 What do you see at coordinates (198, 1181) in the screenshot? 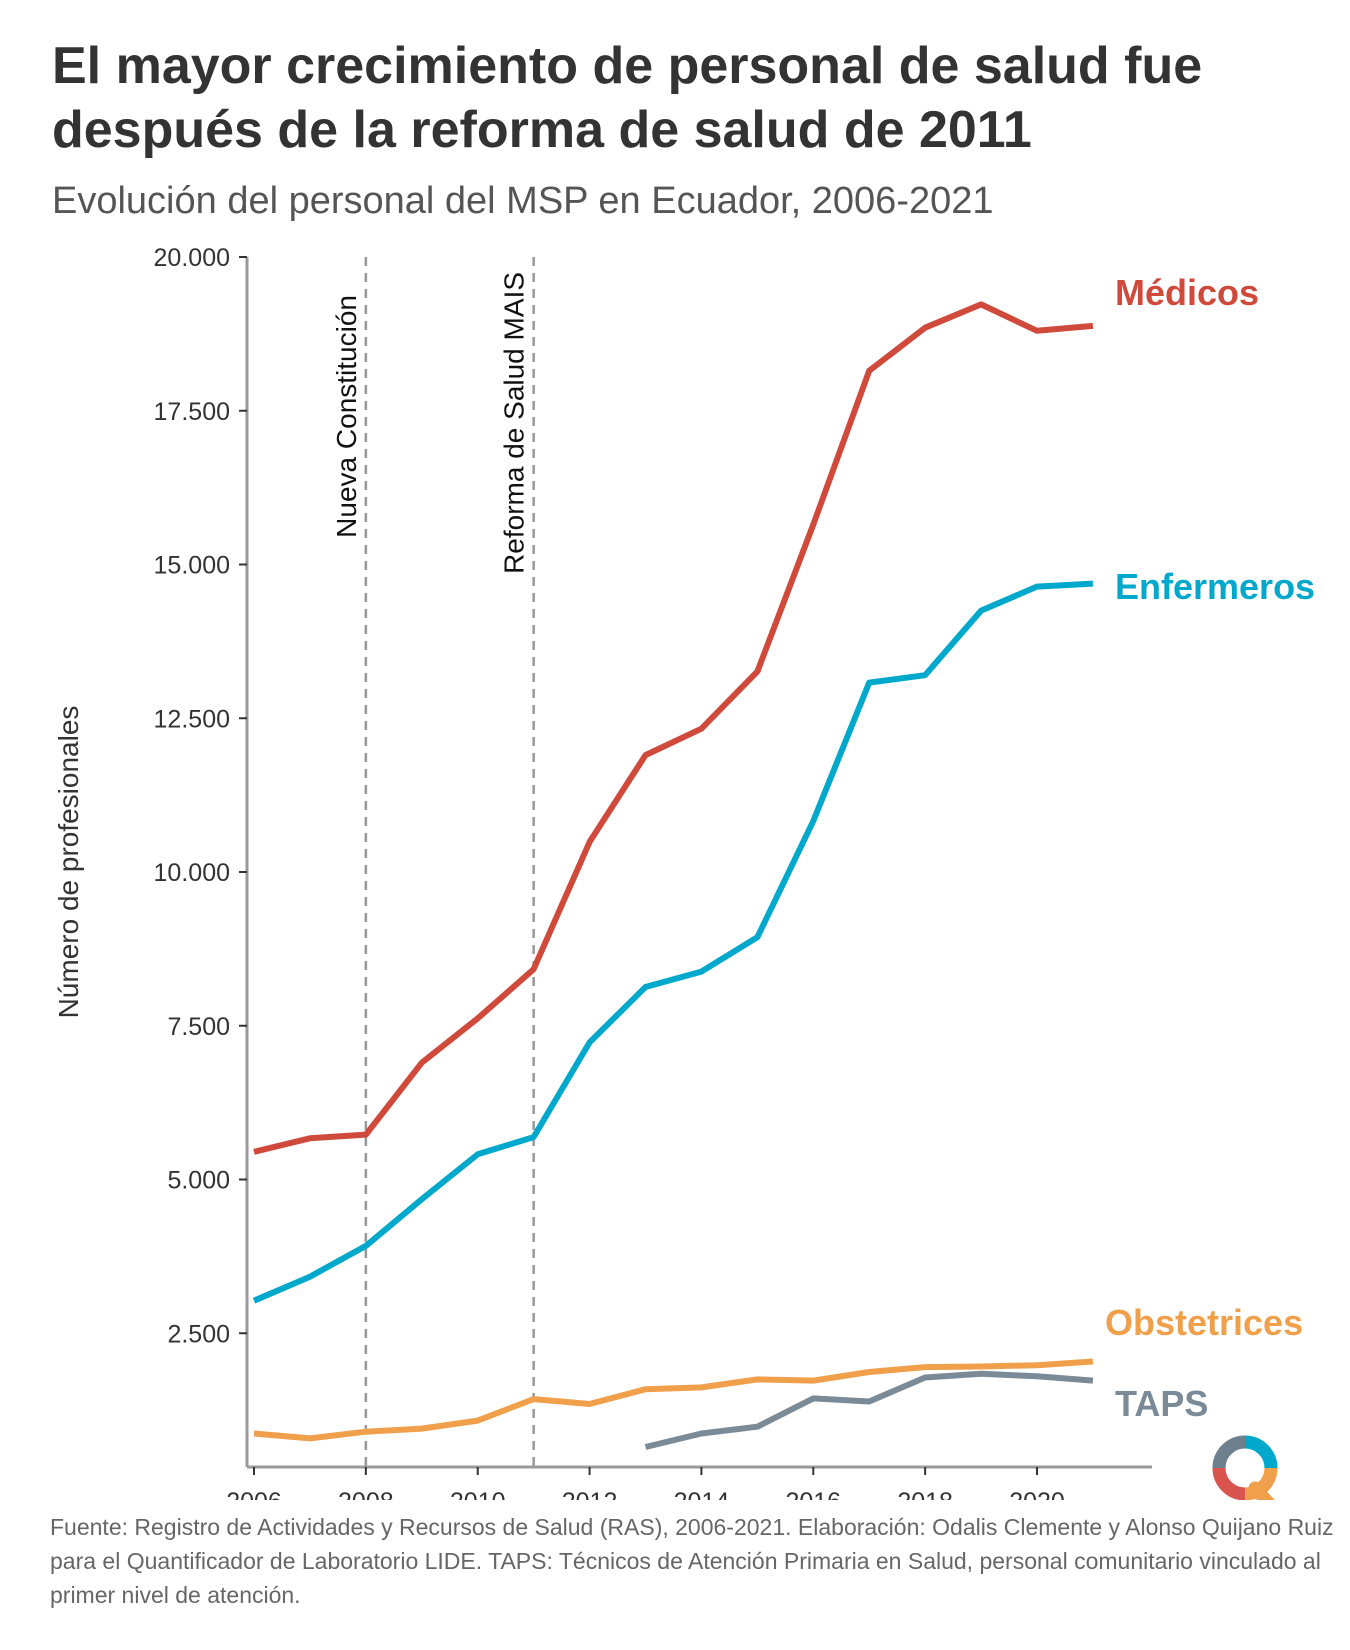
I see `y-tick-label: 5.000` at bounding box center [198, 1181].